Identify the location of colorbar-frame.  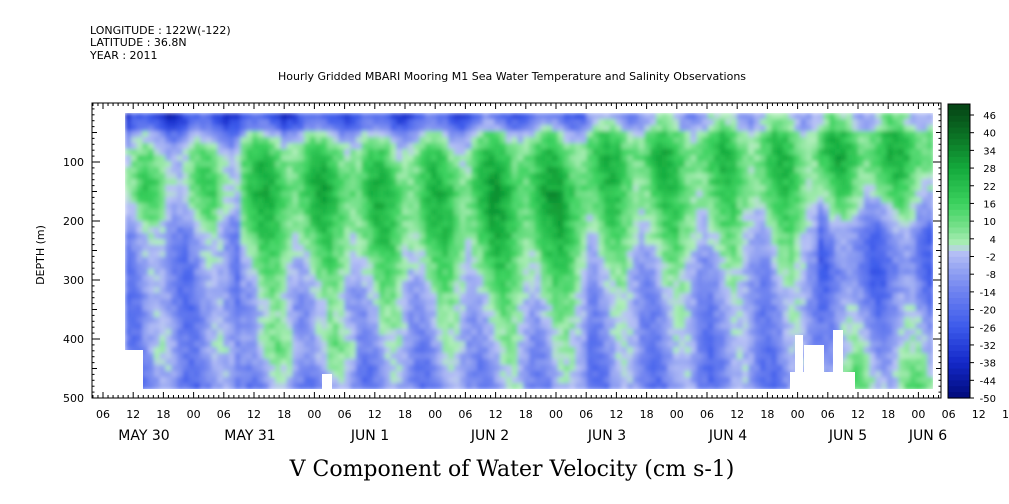
(959, 251).